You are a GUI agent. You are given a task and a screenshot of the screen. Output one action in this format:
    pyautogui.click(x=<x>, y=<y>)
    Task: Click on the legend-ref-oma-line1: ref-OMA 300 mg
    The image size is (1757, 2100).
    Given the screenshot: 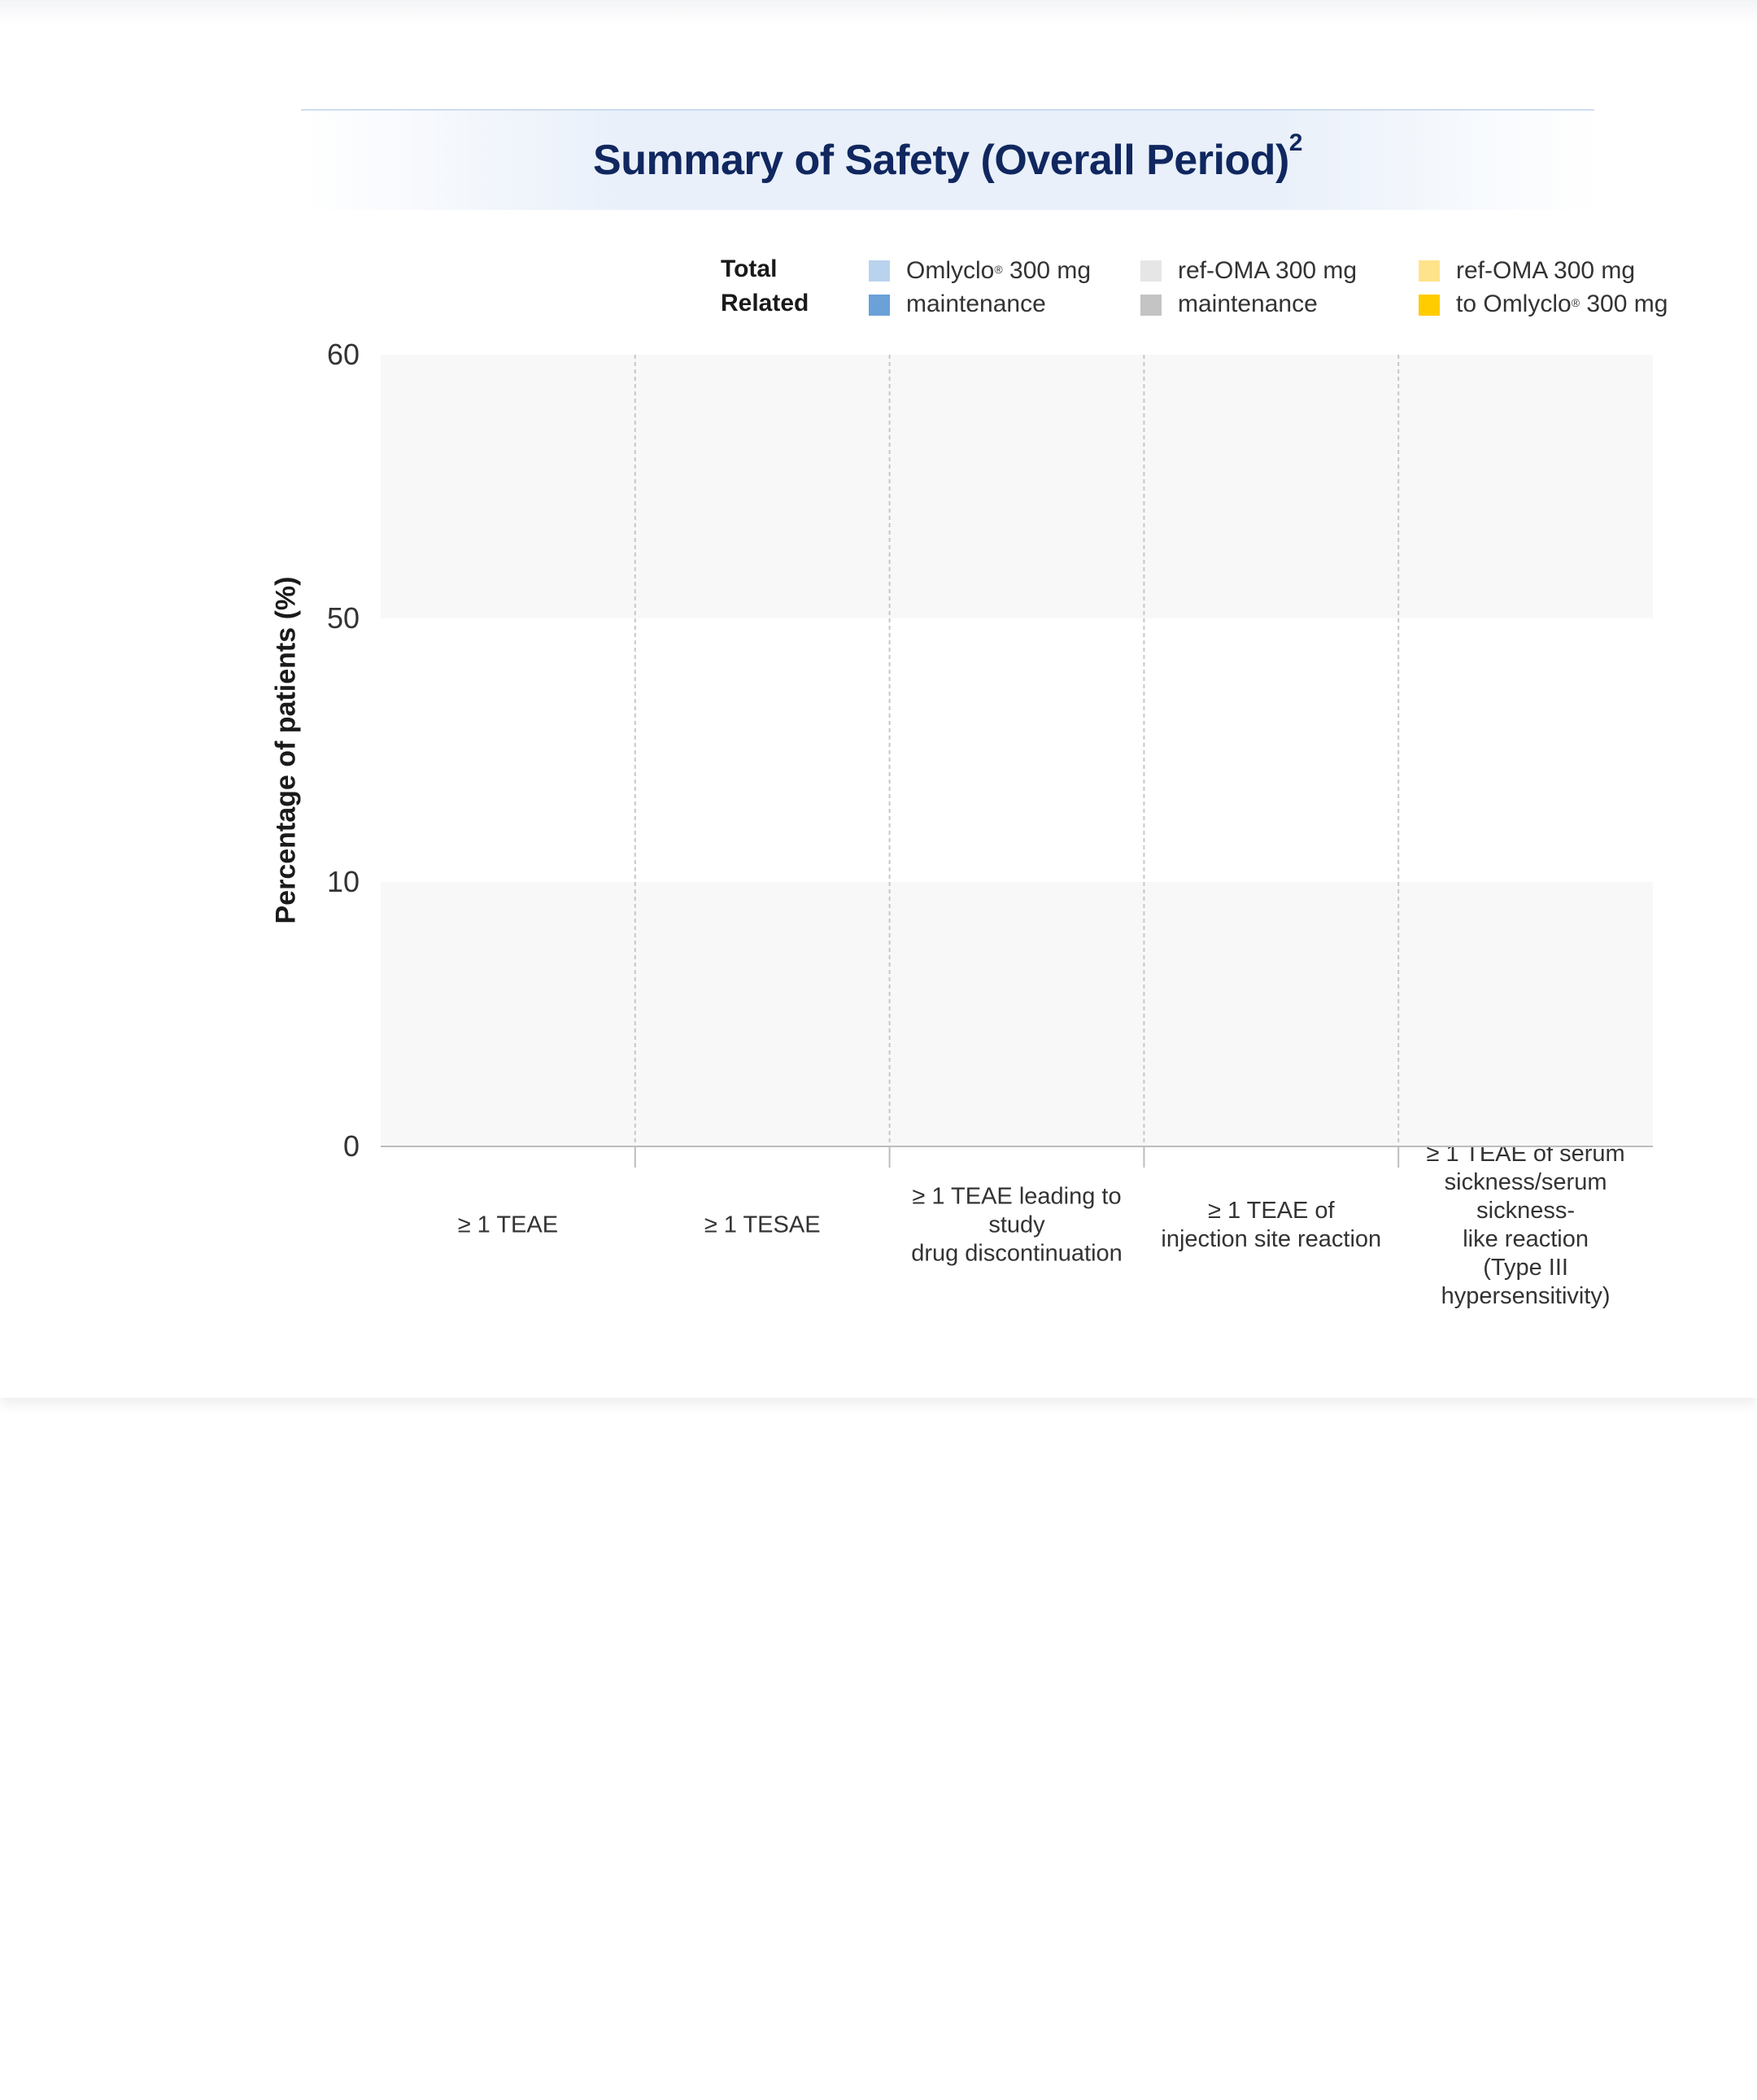 What is the action you would take?
    pyautogui.click(x=1268, y=270)
    